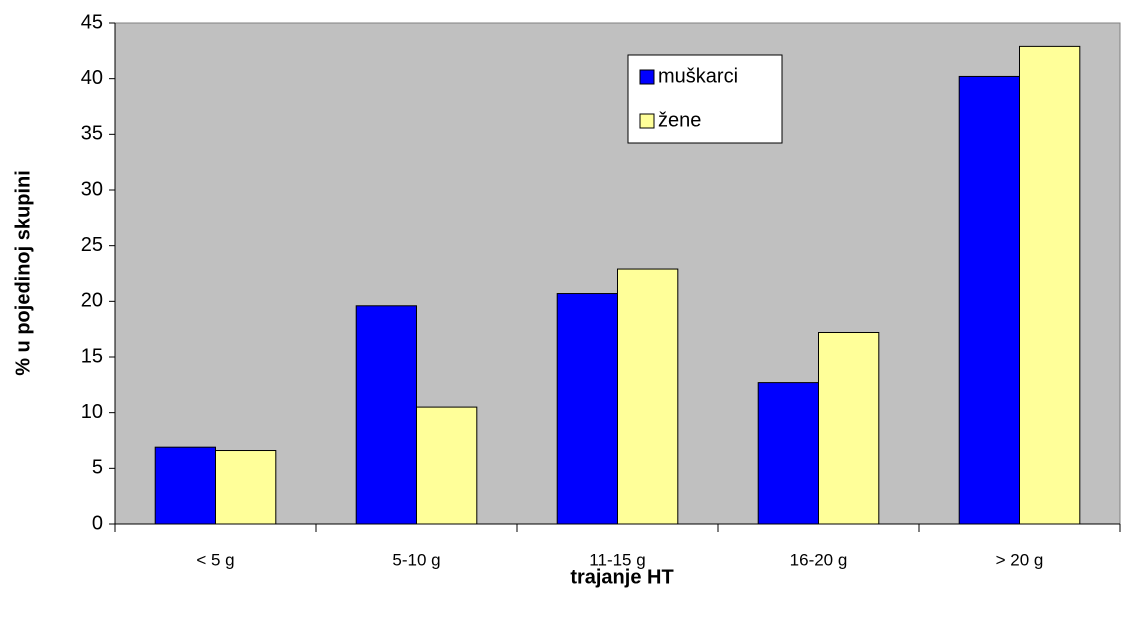 This screenshot has height=621, width=1134. Describe the element at coordinates (92, 245) in the screenshot. I see `y-tick-label: 25` at that location.